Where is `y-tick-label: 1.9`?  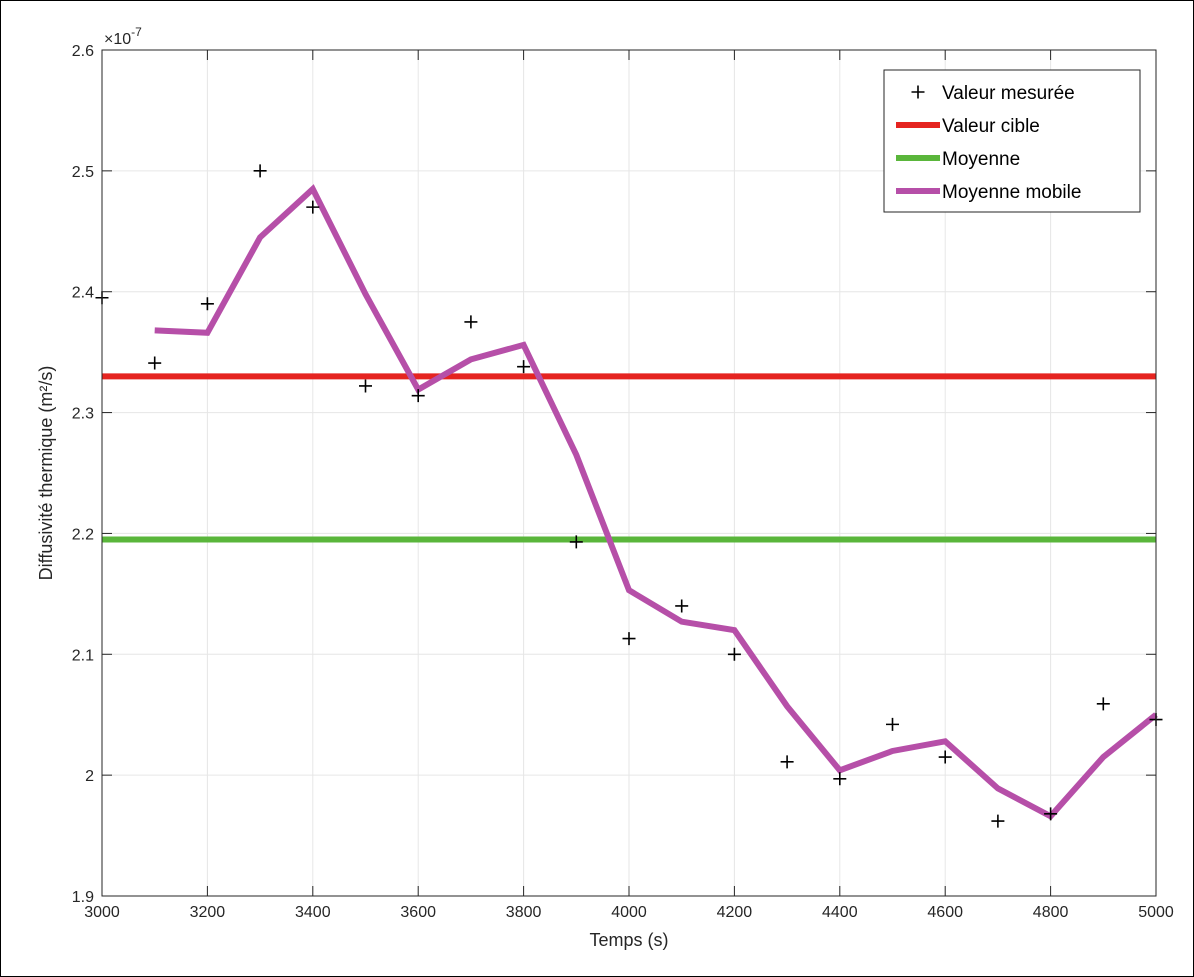
y-tick-label: 1.9 is located at coordinates (83, 897).